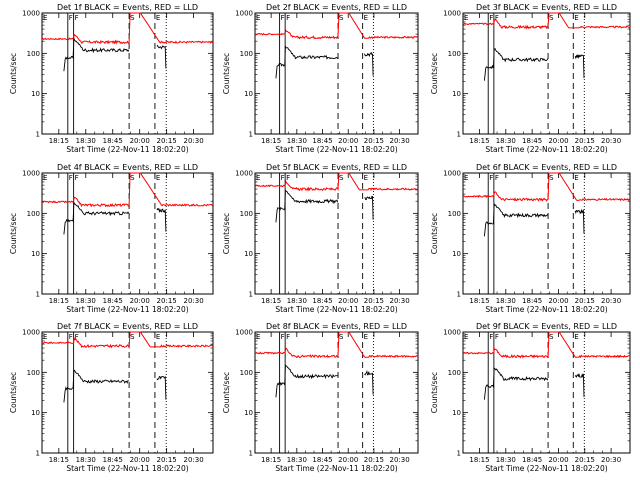  Describe the element at coordinates (127, 7) in the screenshot. I see `panel-title: Det 1f BLACK = Events, RED = LLD` at that location.